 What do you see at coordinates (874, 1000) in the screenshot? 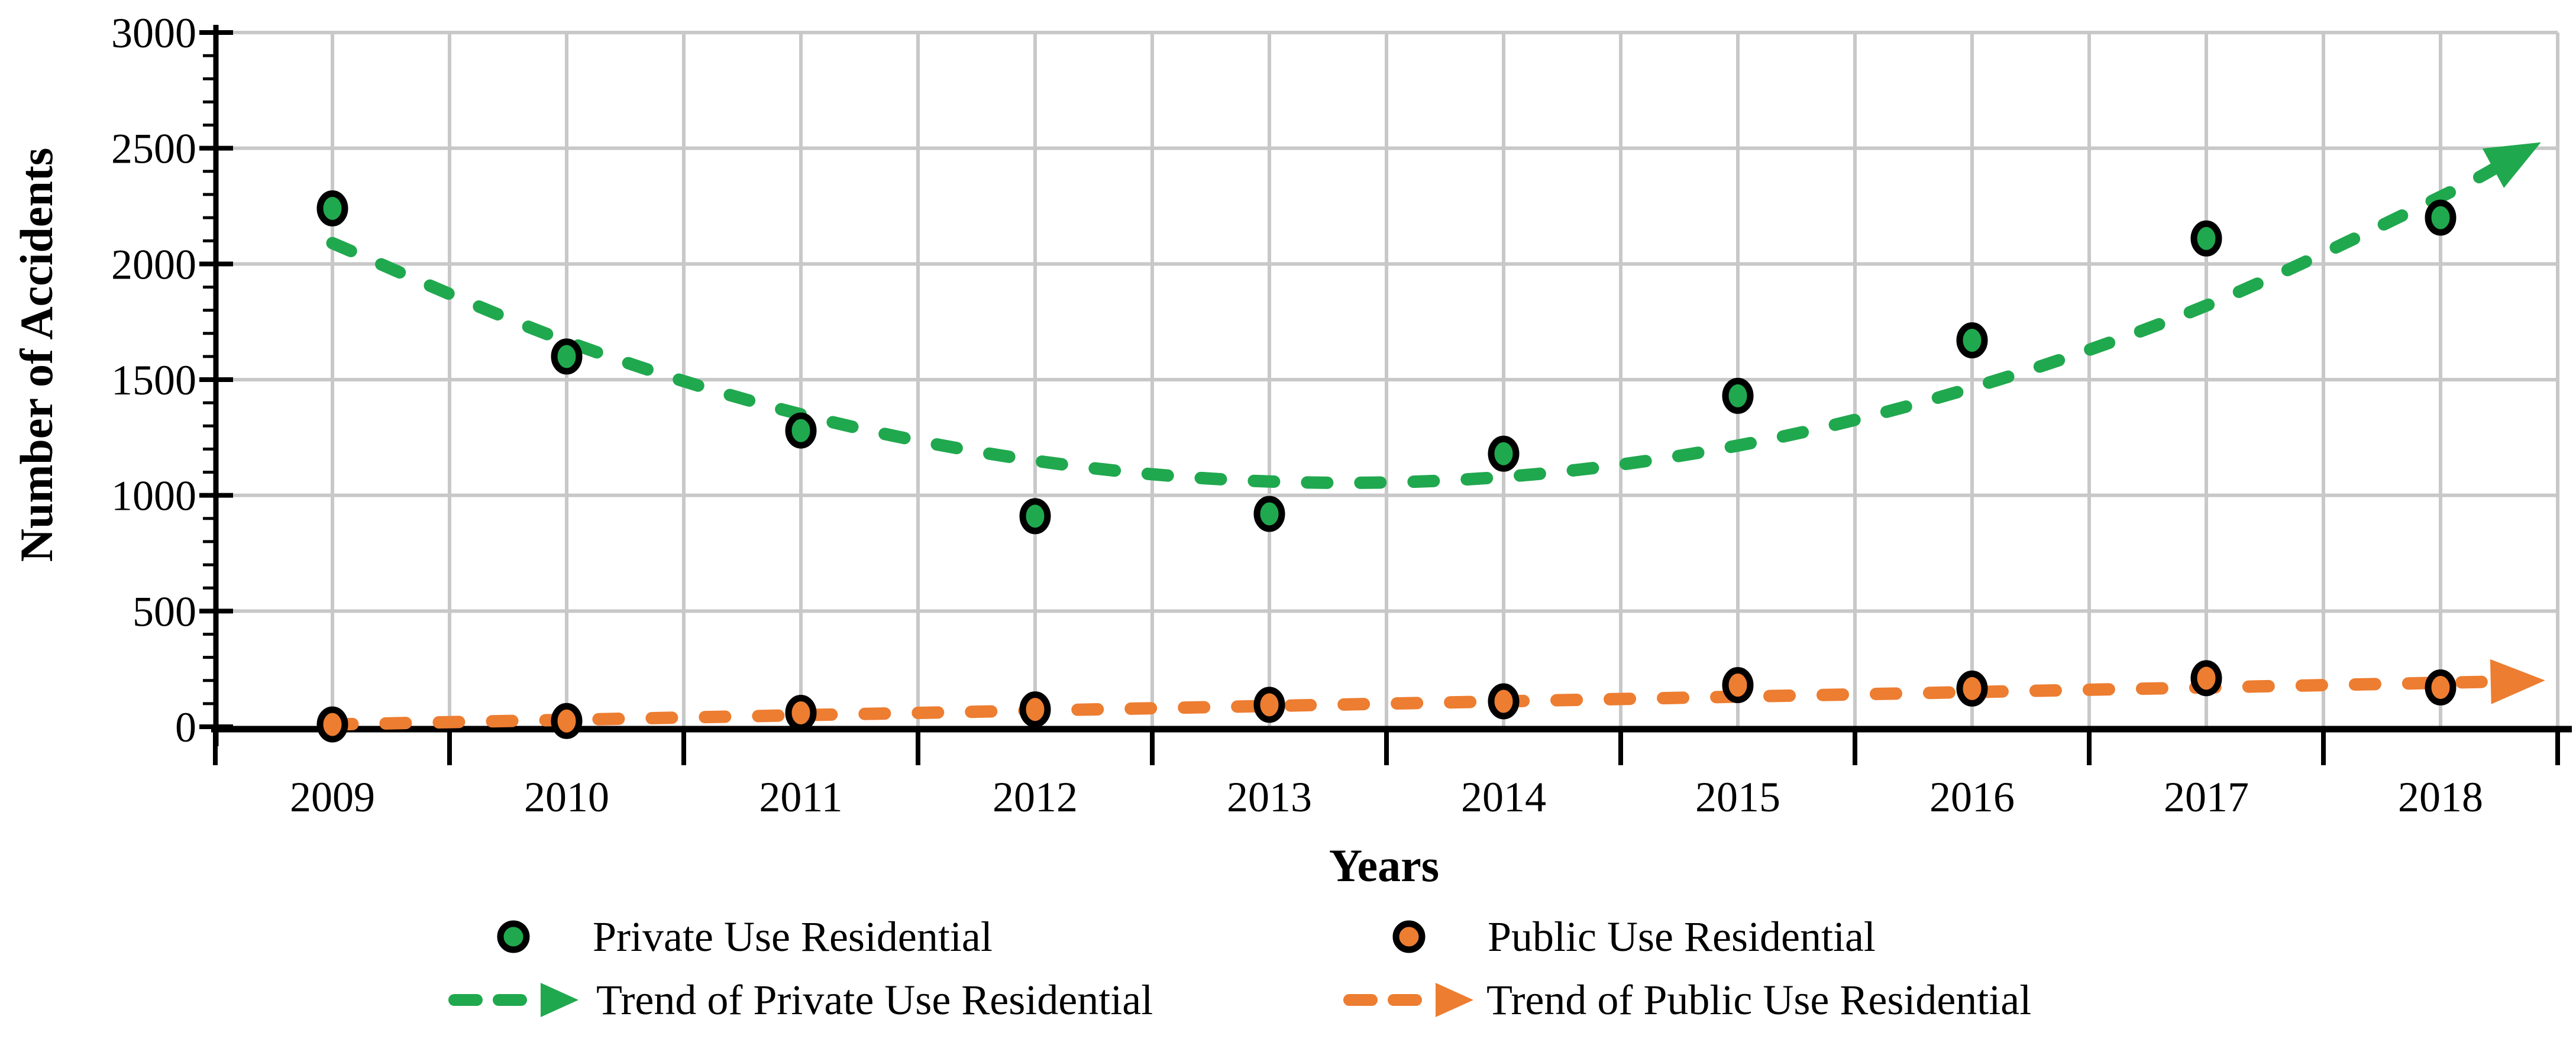
I see `legend-label-trend-private: Trend of Private Use Residential` at bounding box center [874, 1000].